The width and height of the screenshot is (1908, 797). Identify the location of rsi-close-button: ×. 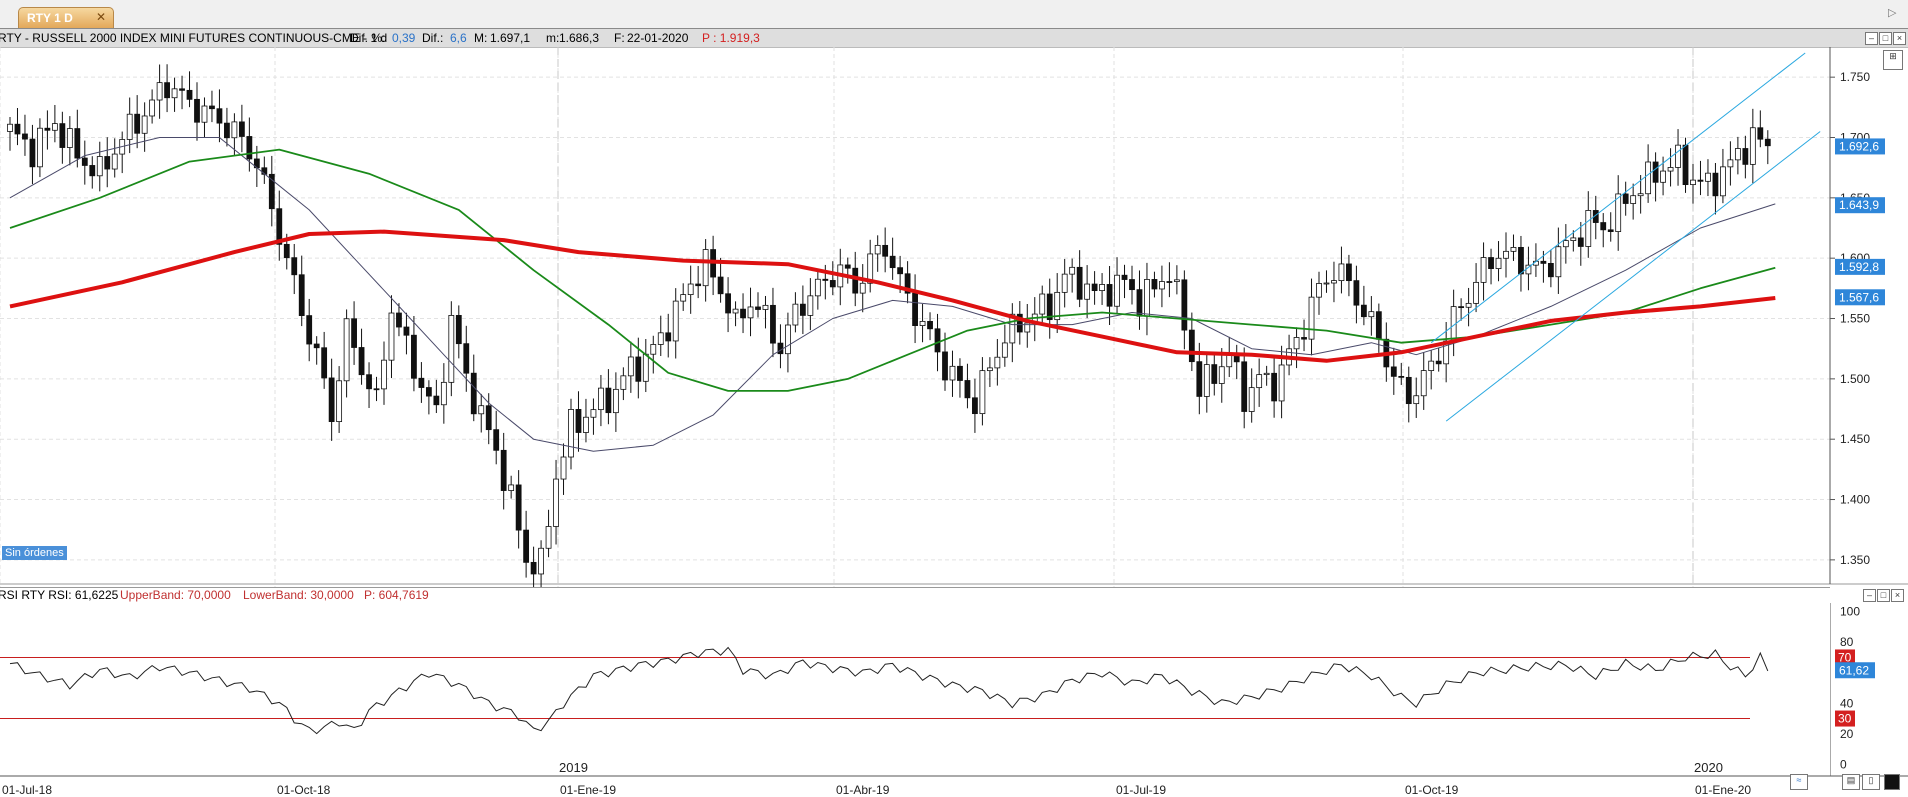
(1897, 595).